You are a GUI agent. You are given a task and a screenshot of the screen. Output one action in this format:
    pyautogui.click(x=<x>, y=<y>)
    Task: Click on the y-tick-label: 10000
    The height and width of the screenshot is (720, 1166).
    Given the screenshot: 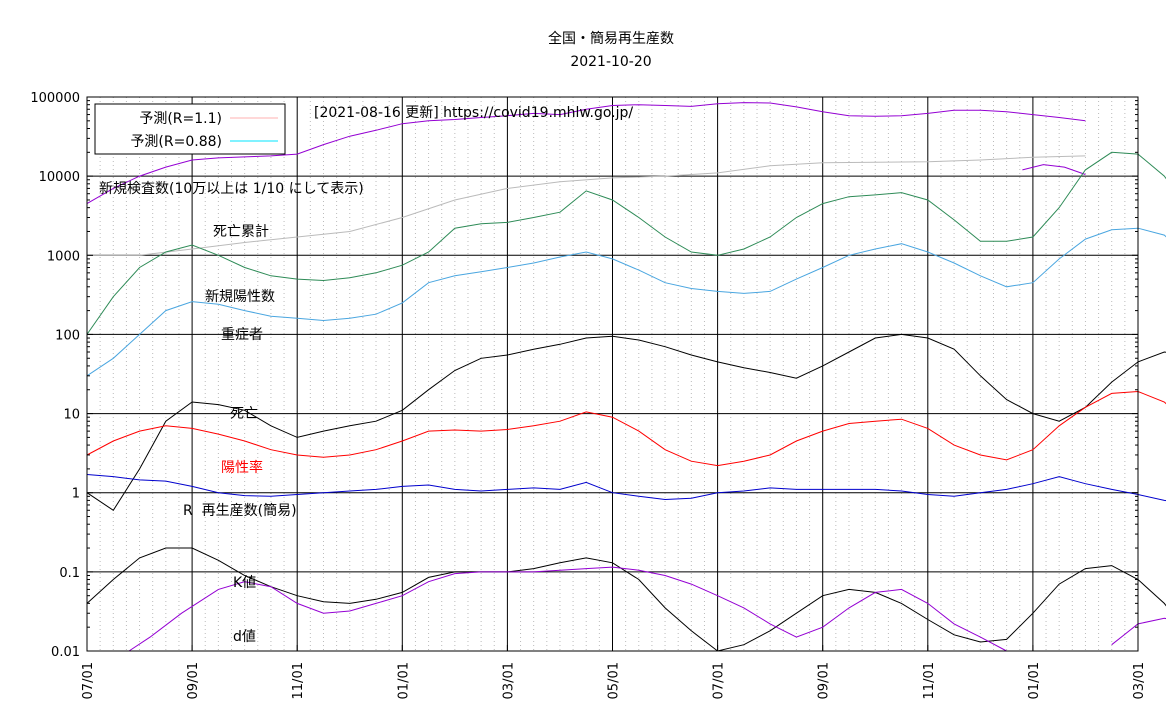 What is the action you would take?
    pyautogui.click(x=59, y=177)
    